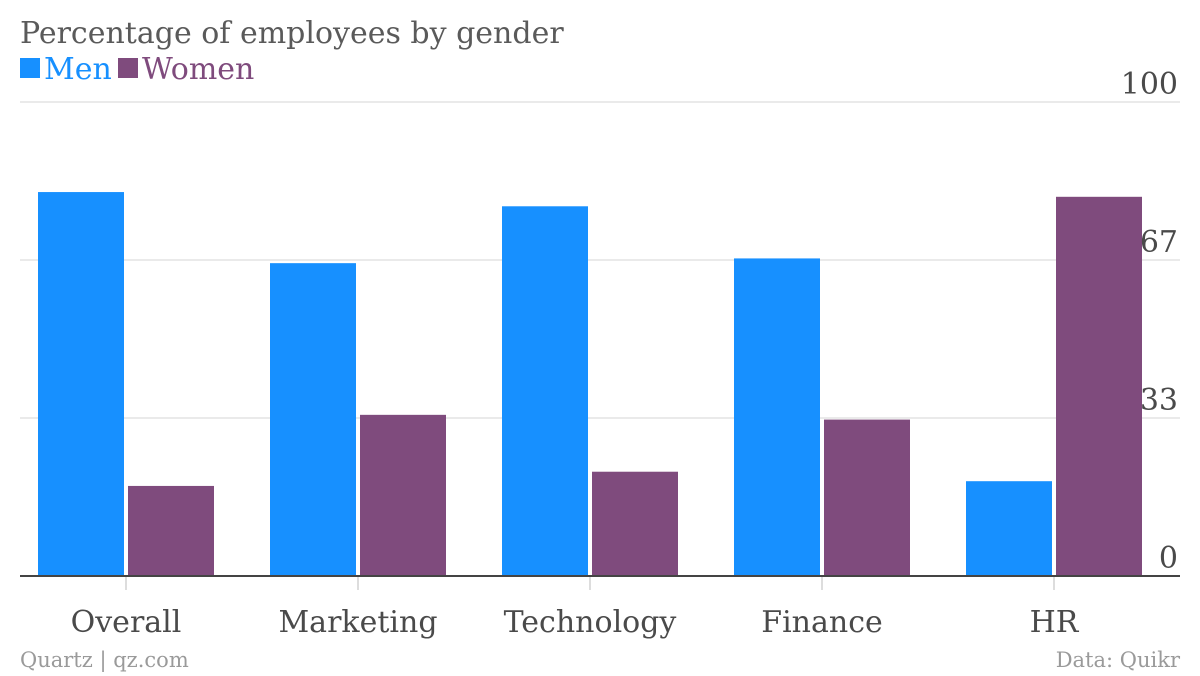 This screenshot has height=676, width=1200. Describe the element at coordinates (313, 419) in the screenshot. I see `bar-men-marketing` at that location.